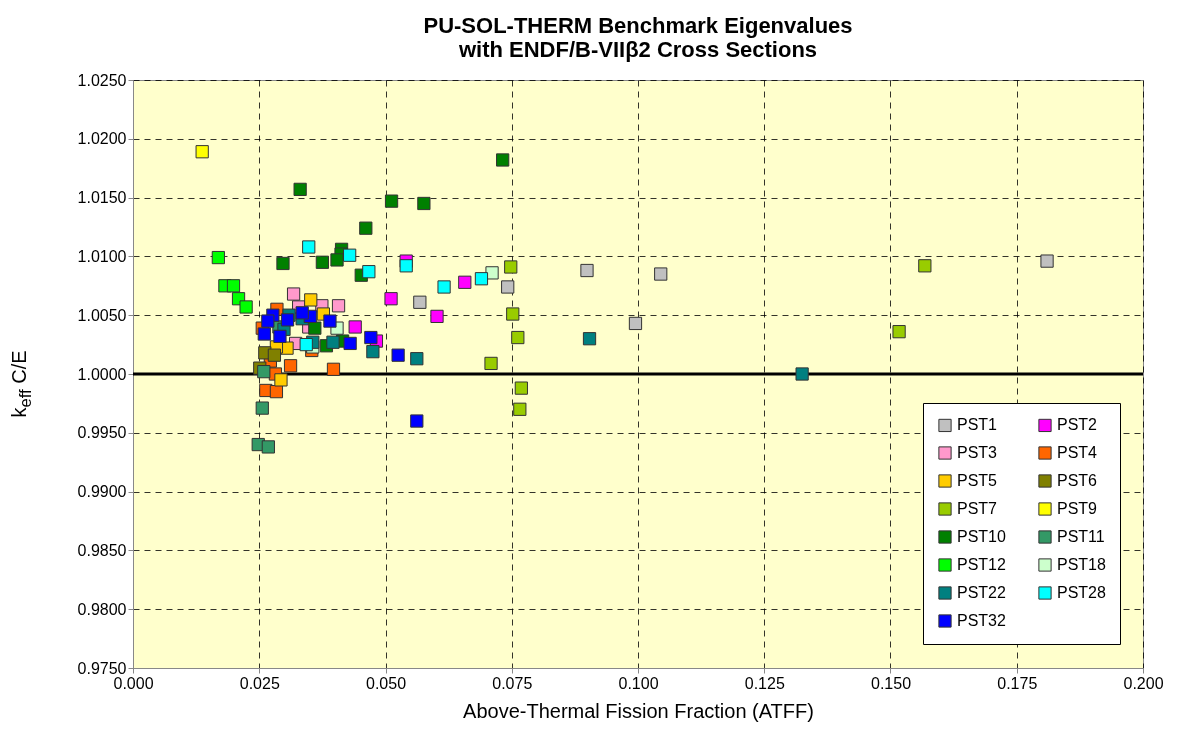 The height and width of the screenshot is (755, 1178). I want to click on x-tick-label: 0.075, so click(512, 683).